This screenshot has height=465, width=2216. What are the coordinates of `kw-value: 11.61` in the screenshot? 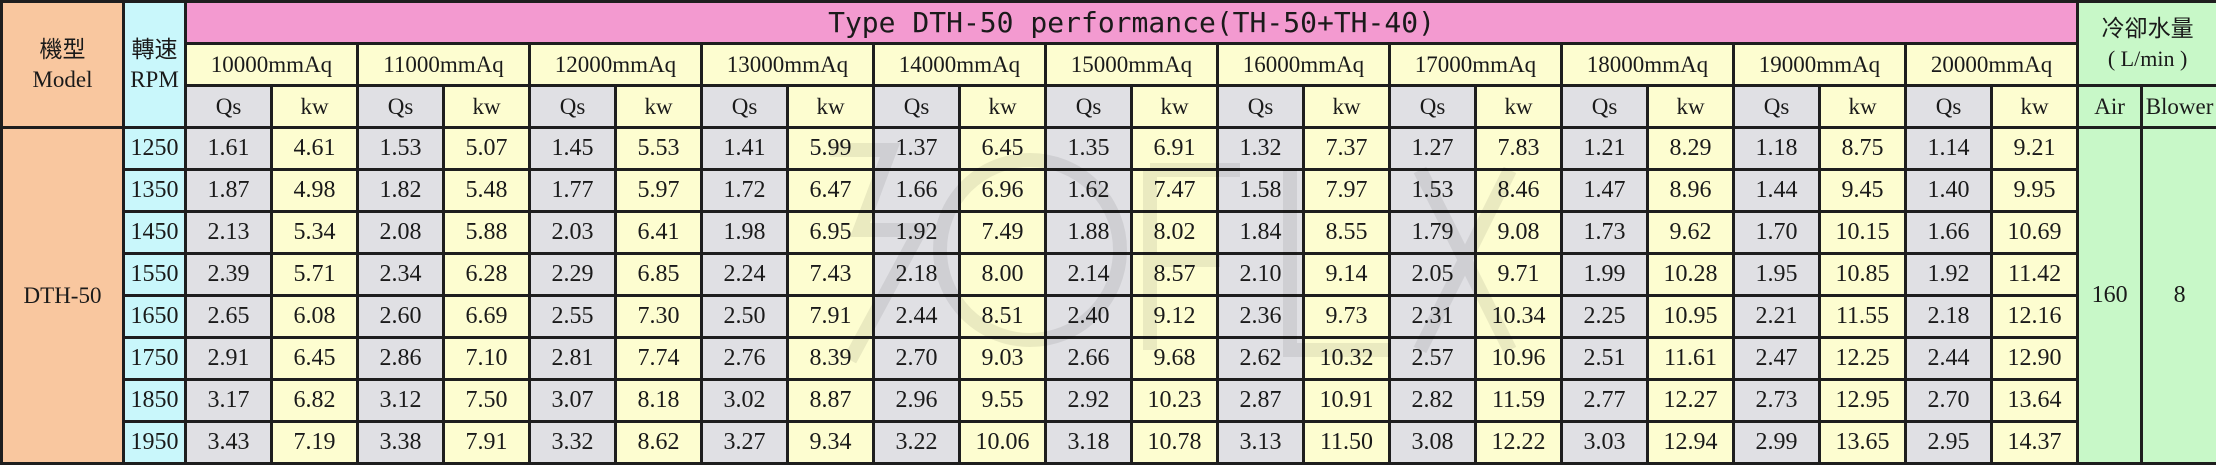 It's located at (1691, 359).